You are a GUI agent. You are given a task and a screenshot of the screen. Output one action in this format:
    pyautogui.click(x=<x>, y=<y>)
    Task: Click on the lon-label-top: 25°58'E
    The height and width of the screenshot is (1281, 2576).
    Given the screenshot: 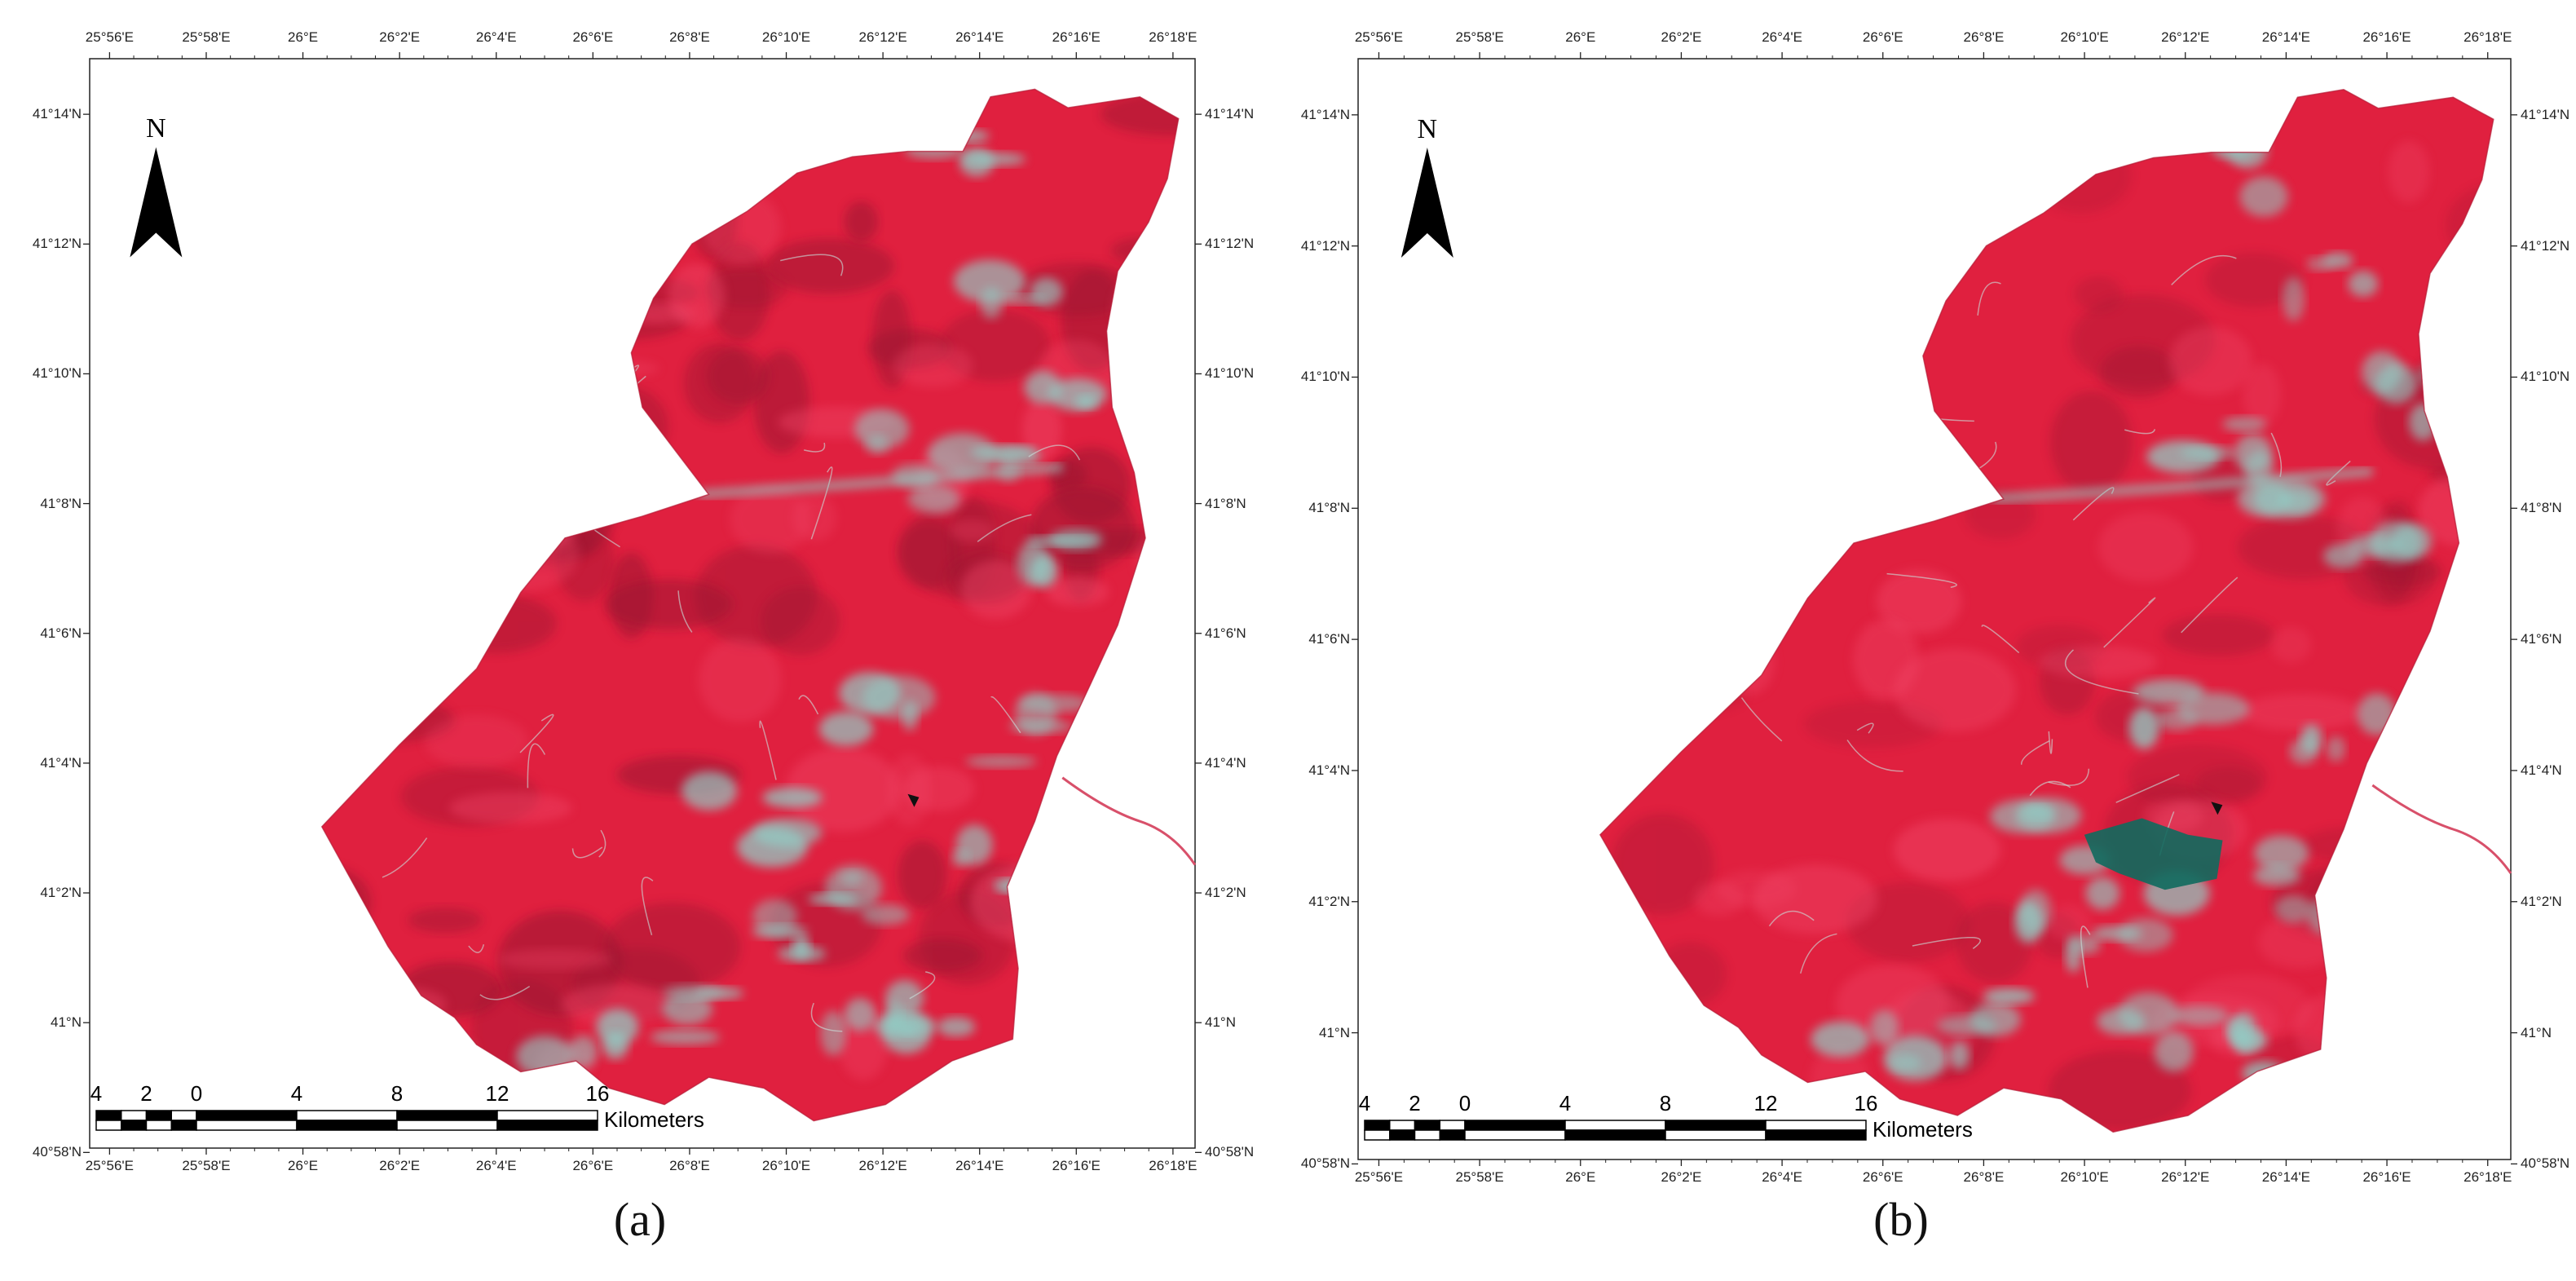 What is the action you would take?
    pyautogui.click(x=1479, y=37)
    